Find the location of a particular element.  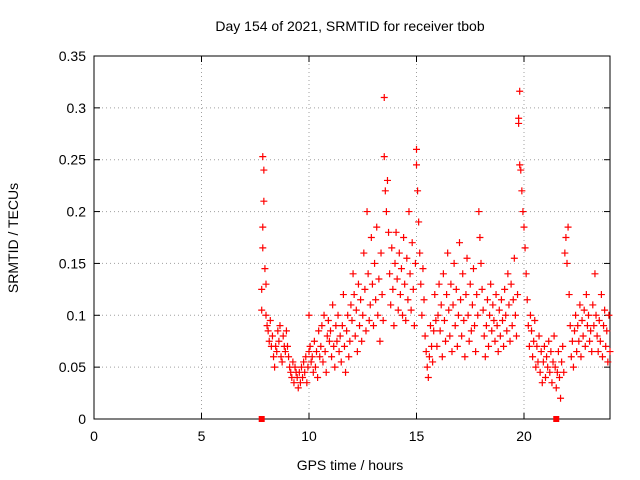

y-tick-label: 0.3 is located at coordinates (77, 108).